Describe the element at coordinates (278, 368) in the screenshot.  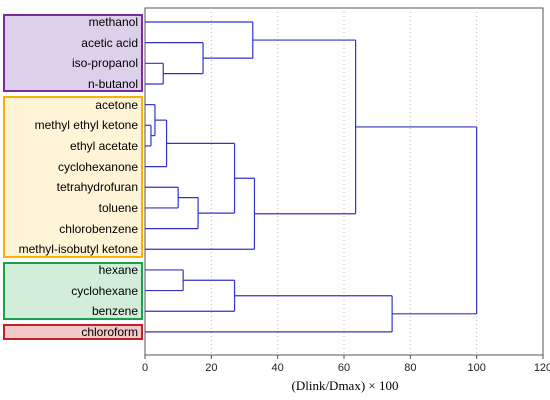
I see `x-tick-label-40: 40` at that location.